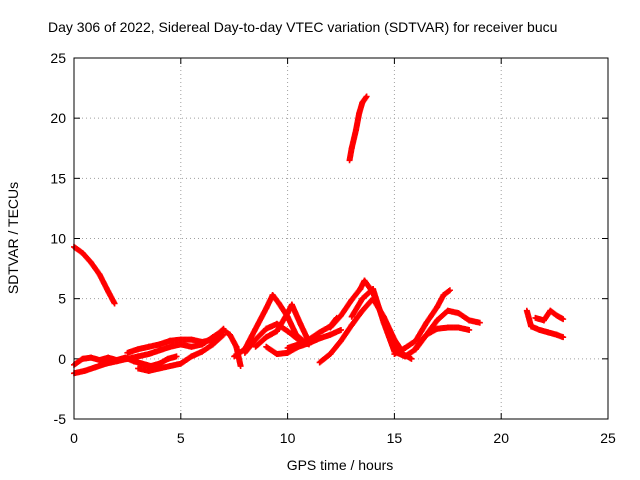  Describe the element at coordinates (60, 419) in the screenshot. I see `y-tick-label: -5` at that location.